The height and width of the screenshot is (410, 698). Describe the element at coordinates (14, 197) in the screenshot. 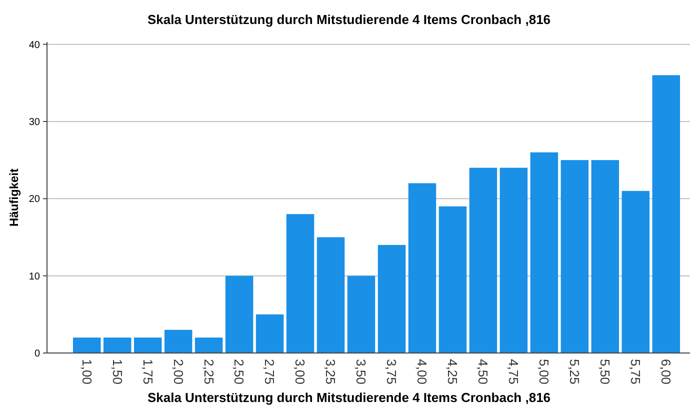

I see `y-axis-title: Häufigkeit` at that location.